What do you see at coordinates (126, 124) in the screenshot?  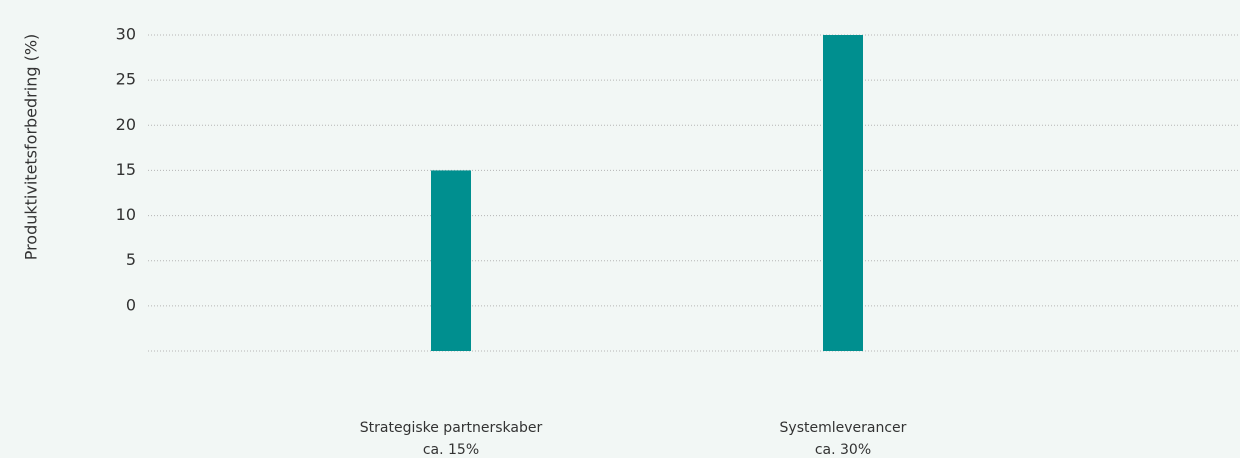 I see `y-tick-label: 20` at bounding box center [126, 124].